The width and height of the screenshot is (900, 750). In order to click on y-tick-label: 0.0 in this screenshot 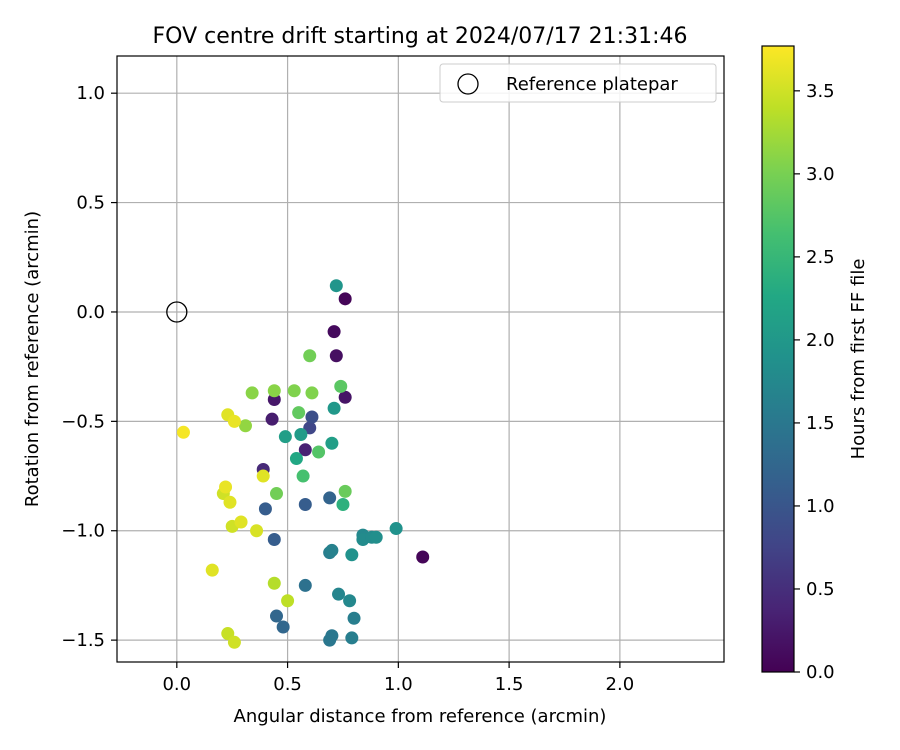, I will do `click(90, 312)`.